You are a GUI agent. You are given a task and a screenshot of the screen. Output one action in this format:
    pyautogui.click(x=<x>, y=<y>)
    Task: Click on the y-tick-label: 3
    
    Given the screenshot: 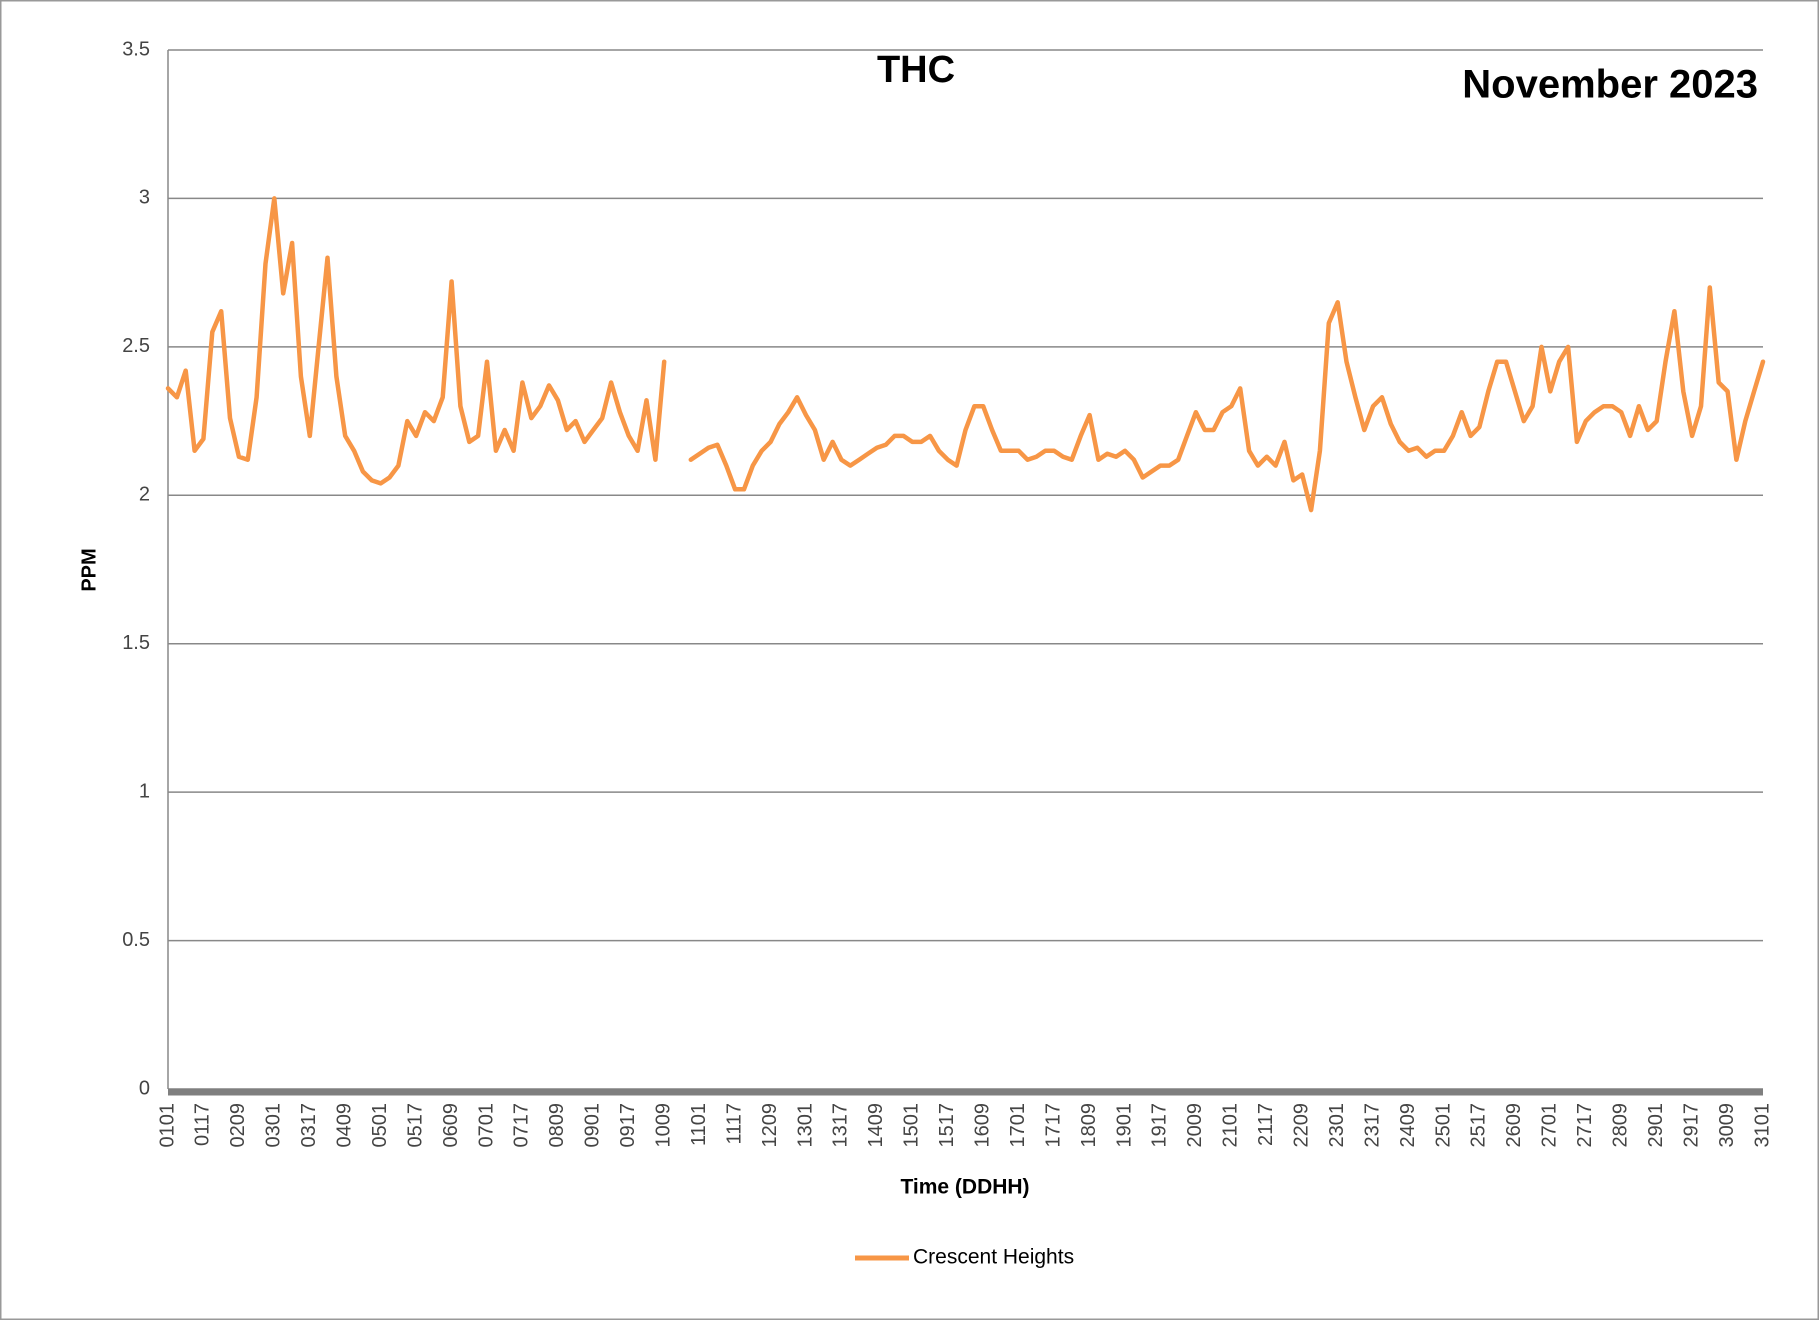 What is the action you would take?
    pyautogui.click(x=144, y=198)
    